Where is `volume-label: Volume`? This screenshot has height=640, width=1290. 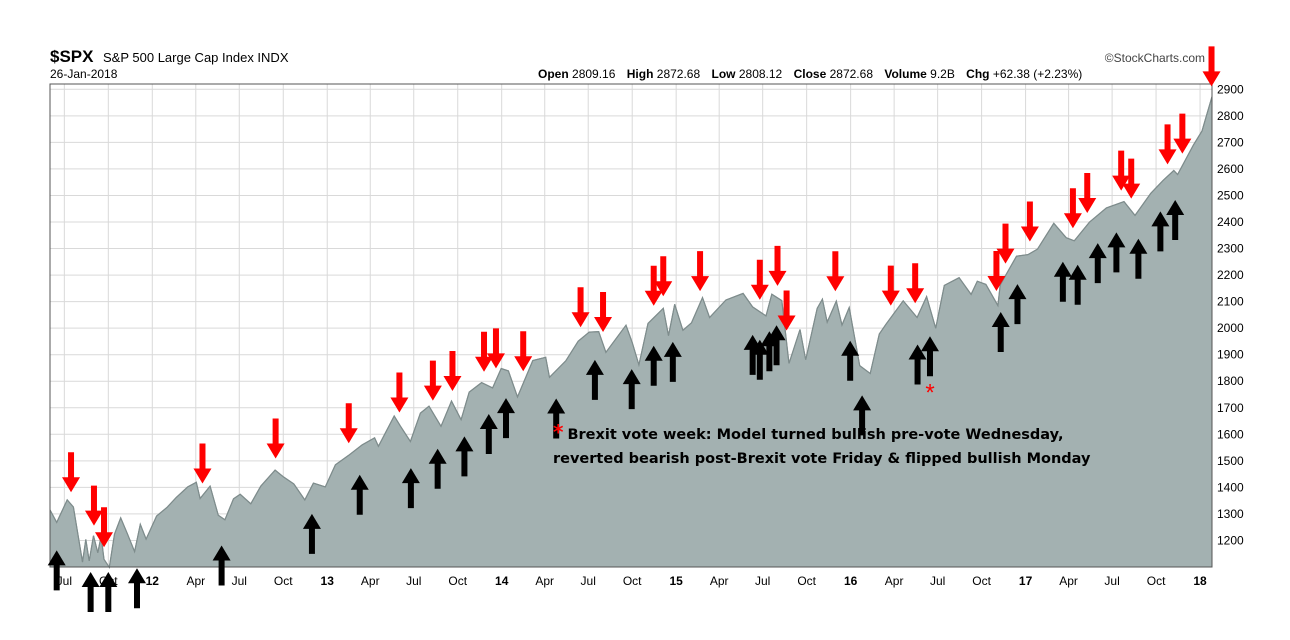 volume-label: Volume is located at coordinates (905, 74).